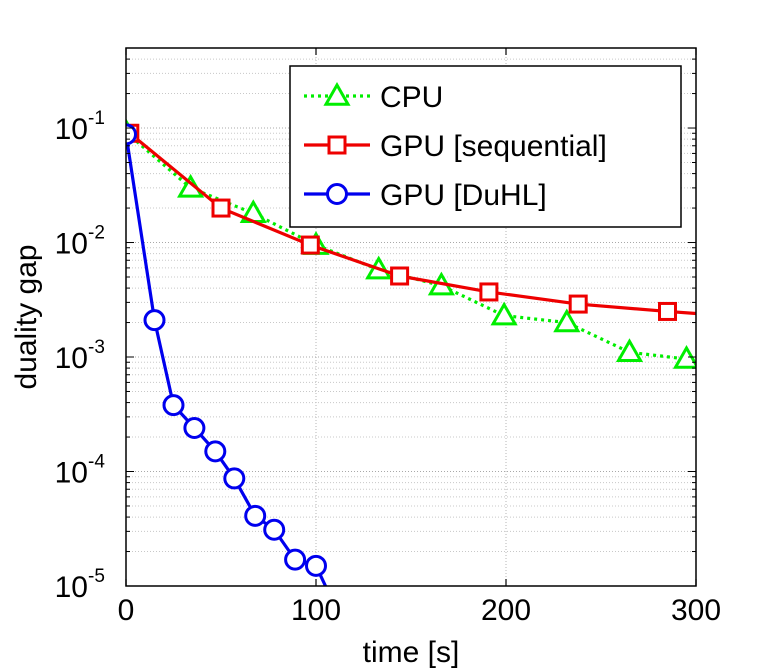 Image resolution: width=768 pixels, height=672 pixels. I want to click on y-tick-label-exponent: -5, so click(96, 576).